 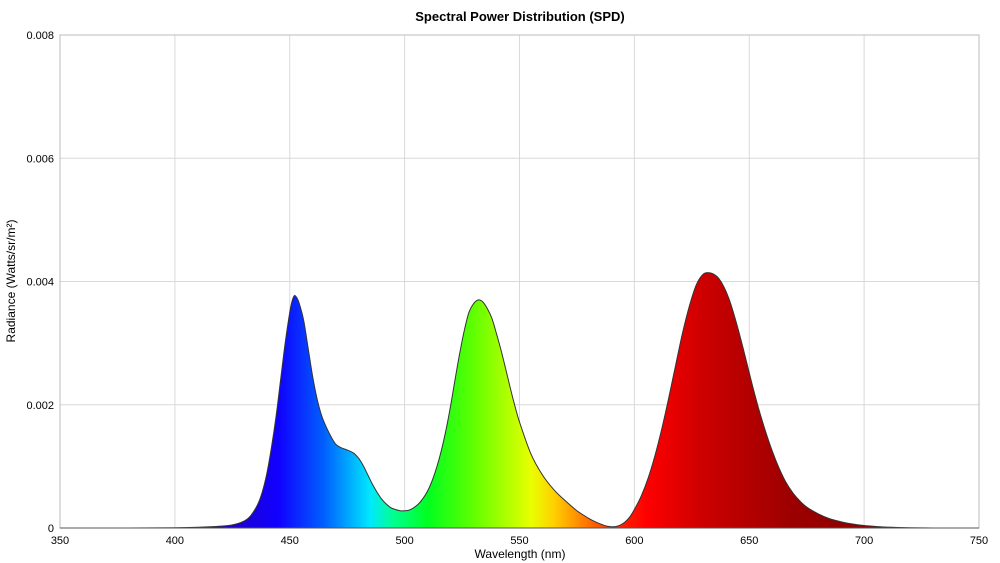 I want to click on x-tick-label: 550, so click(x=519, y=541).